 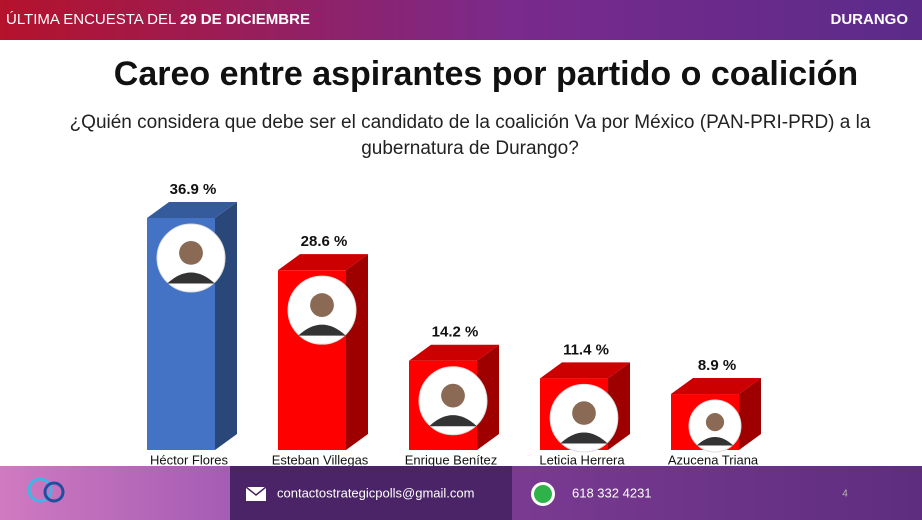 What do you see at coordinates (717, 365) in the screenshot?
I see `value-label: 8.9 %` at bounding box center [717, 365].